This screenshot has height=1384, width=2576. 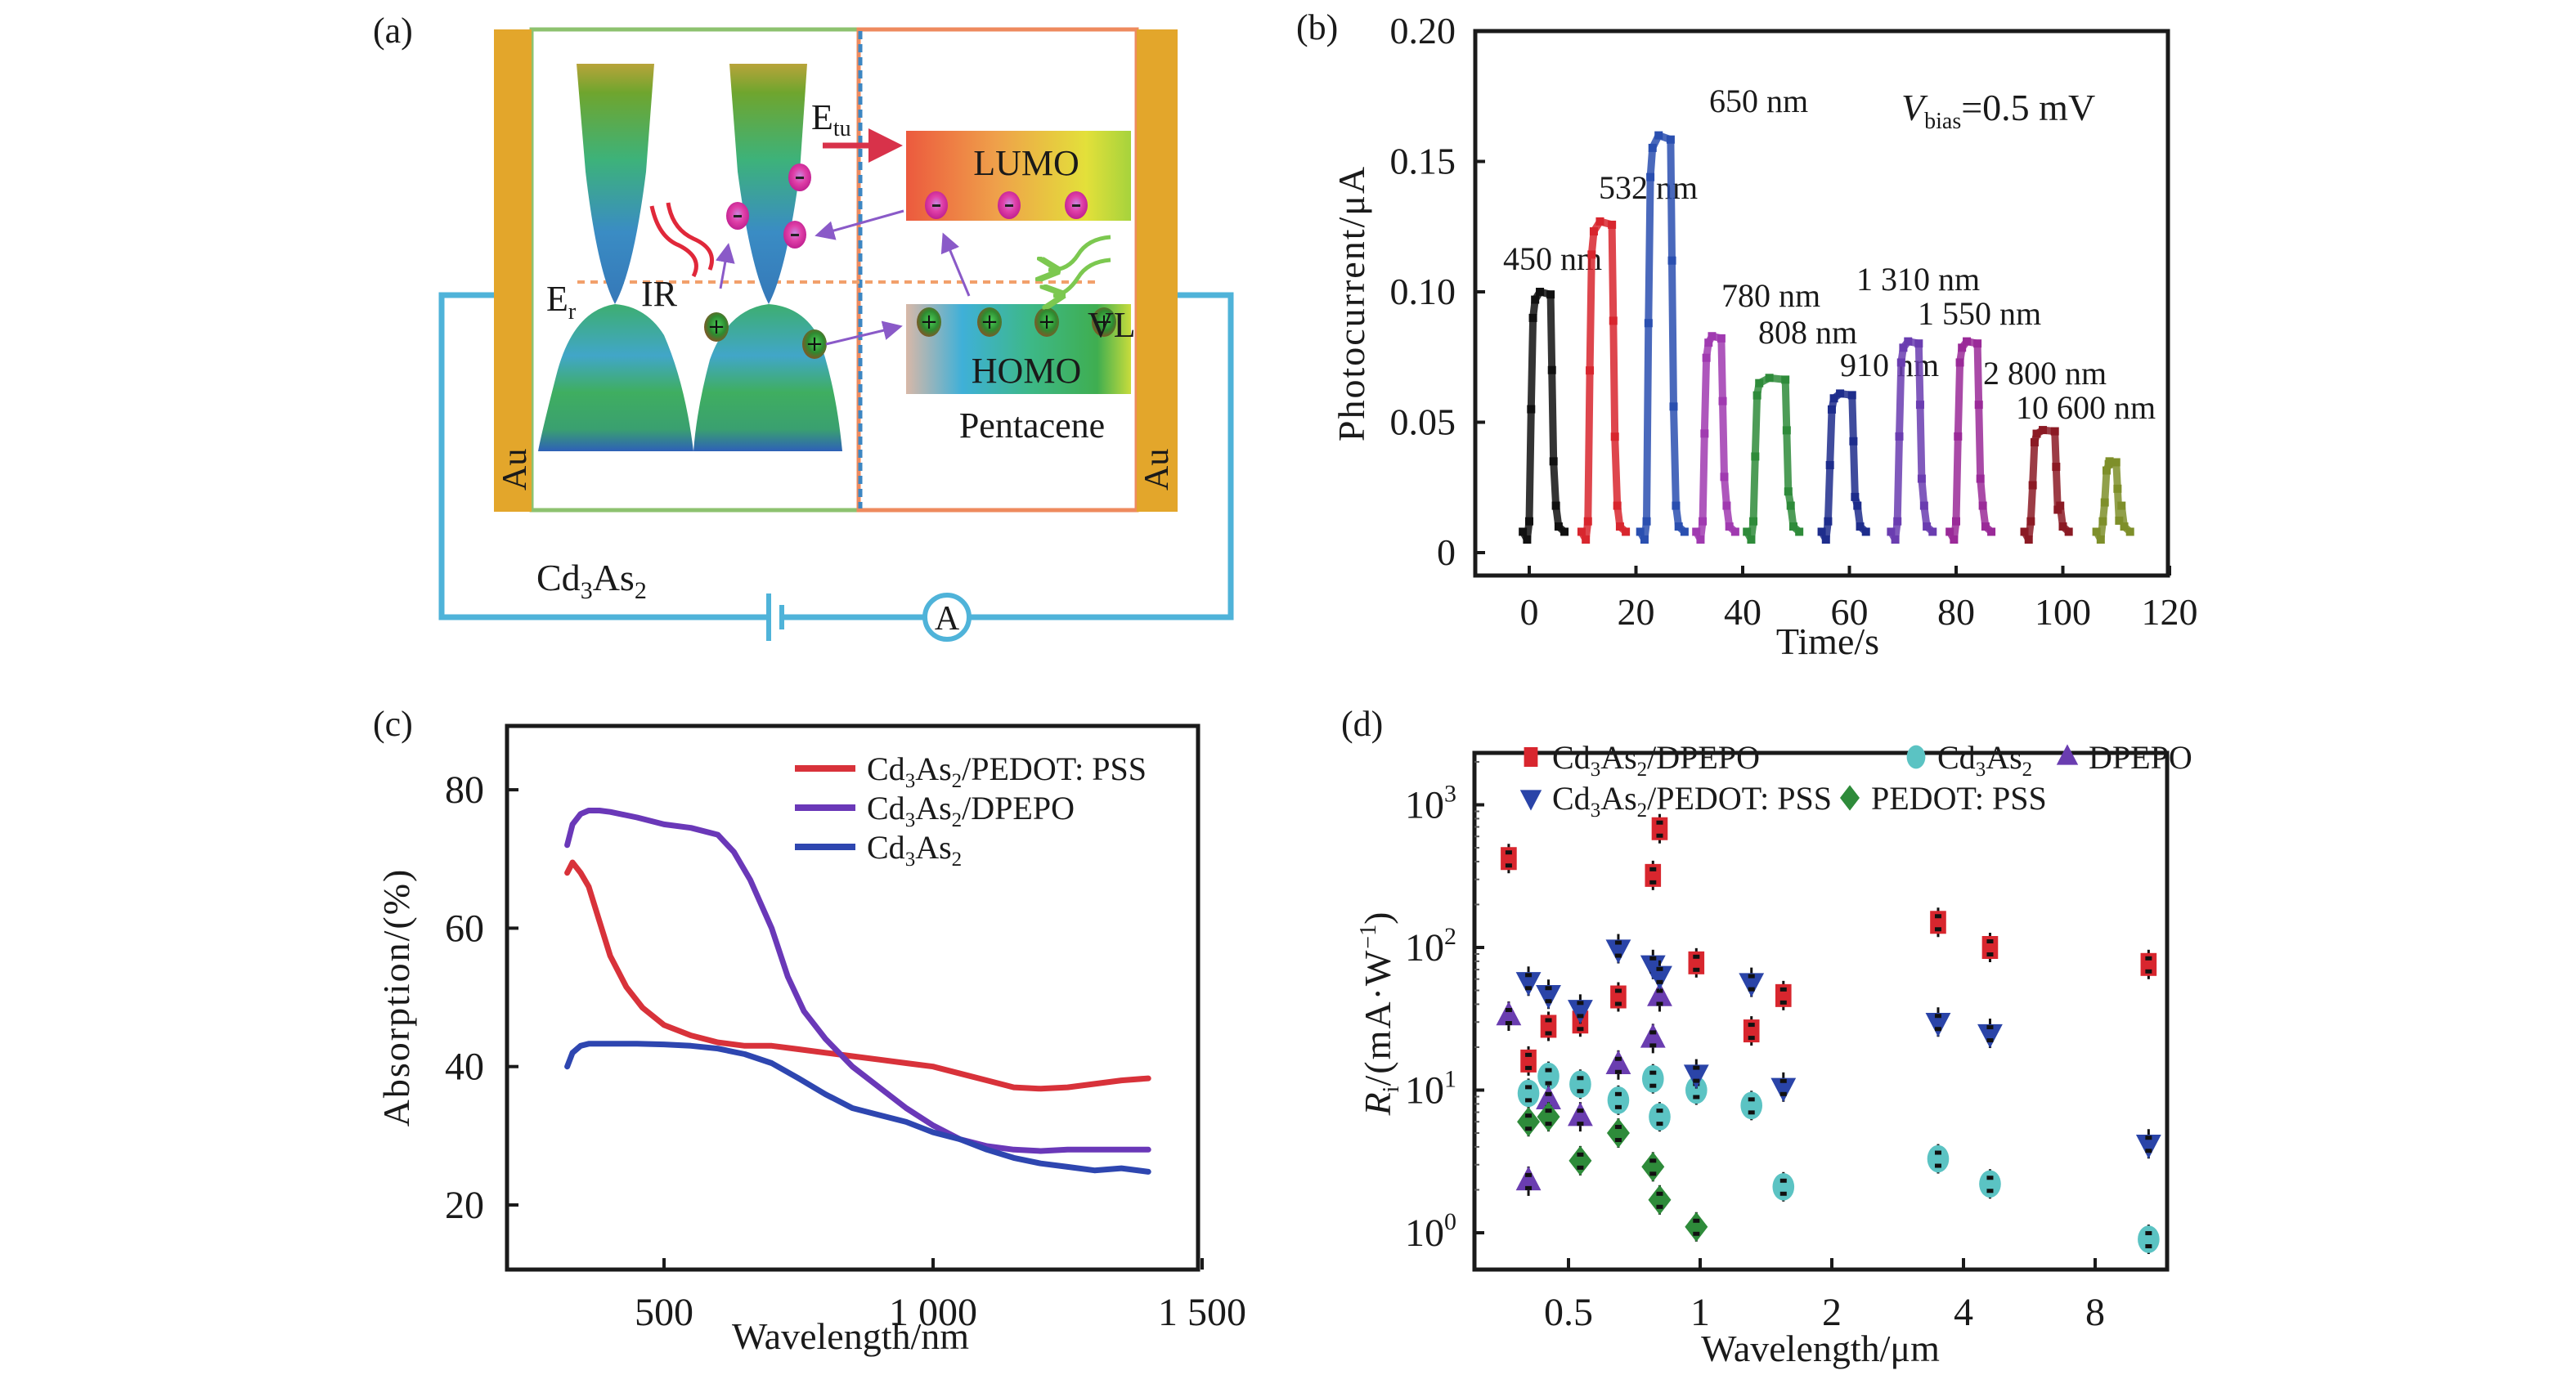 I want to click on pulse-label: 910 nm, so click(x=1890, y=365).